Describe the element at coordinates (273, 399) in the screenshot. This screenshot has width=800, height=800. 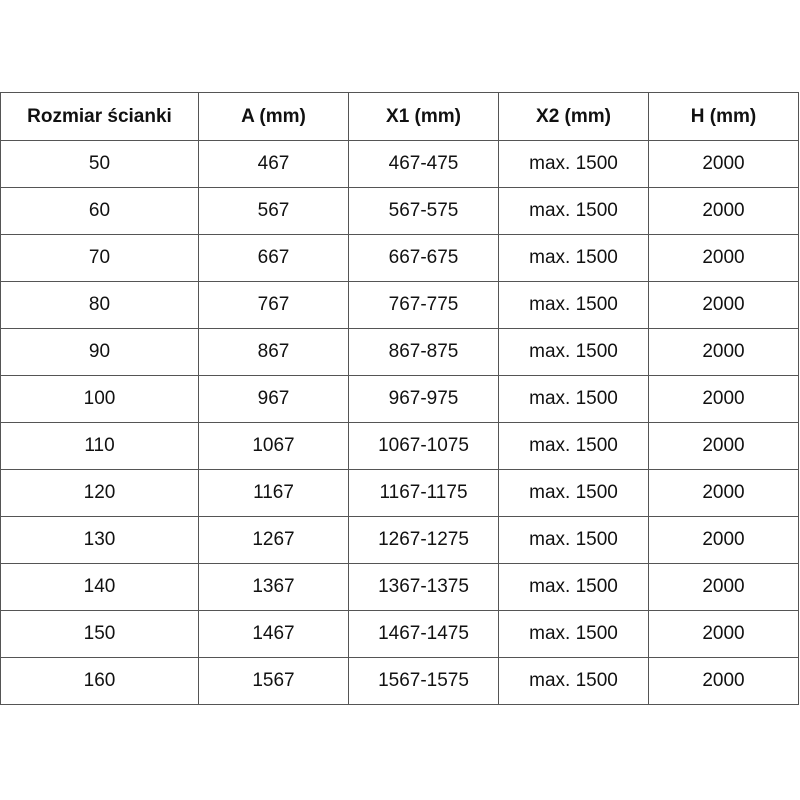
I see `table-cell: 967` at that location.